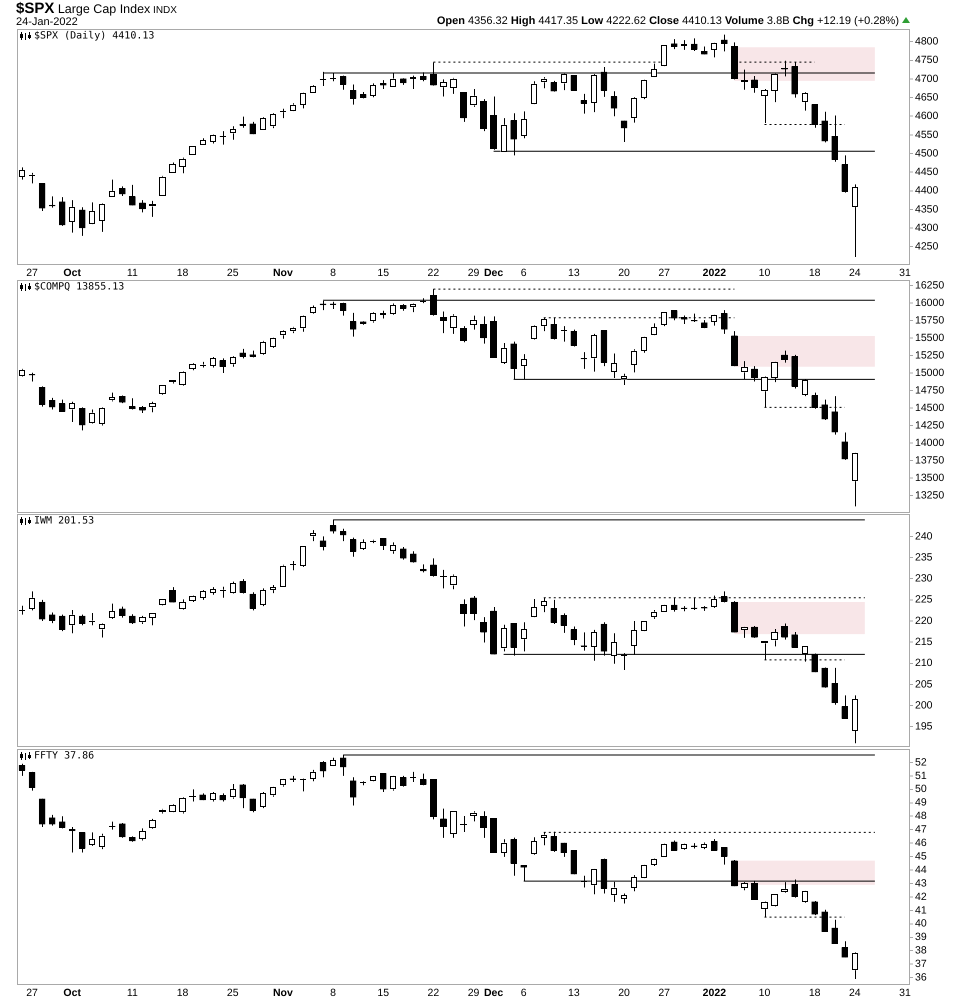  What do you see at coordinates (921, 870) in the screenshot?
I see `y-tick-label: 44` at bounding box center [921, 870].